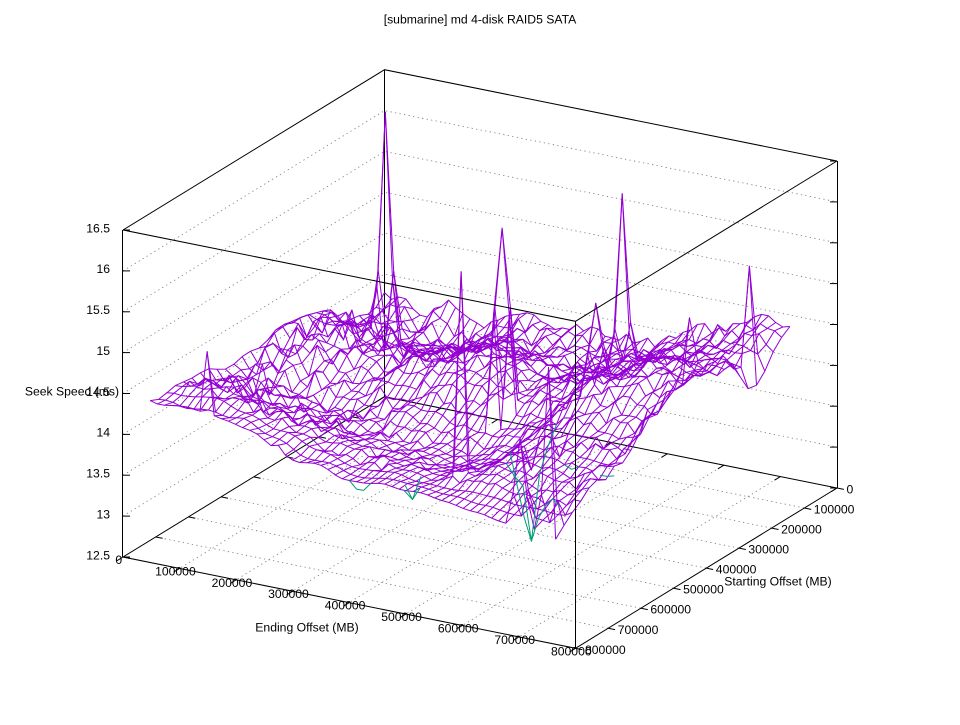 The image size is (960, 725). I want to click on svg-text: 13, so click(103, 514).